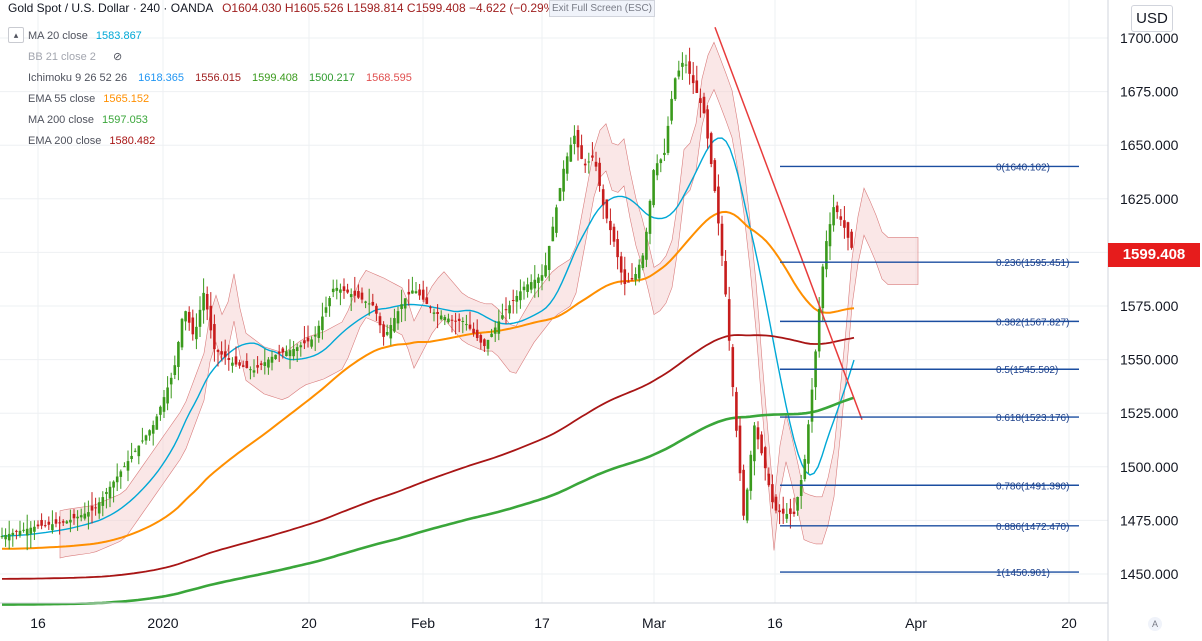 The width and height of the screenshot is (1202, 641). Describe the element at coordinates (92, 141) in the screenshot. I see `legend-row-ema200: EMA 200 close 1580.482` at that location.